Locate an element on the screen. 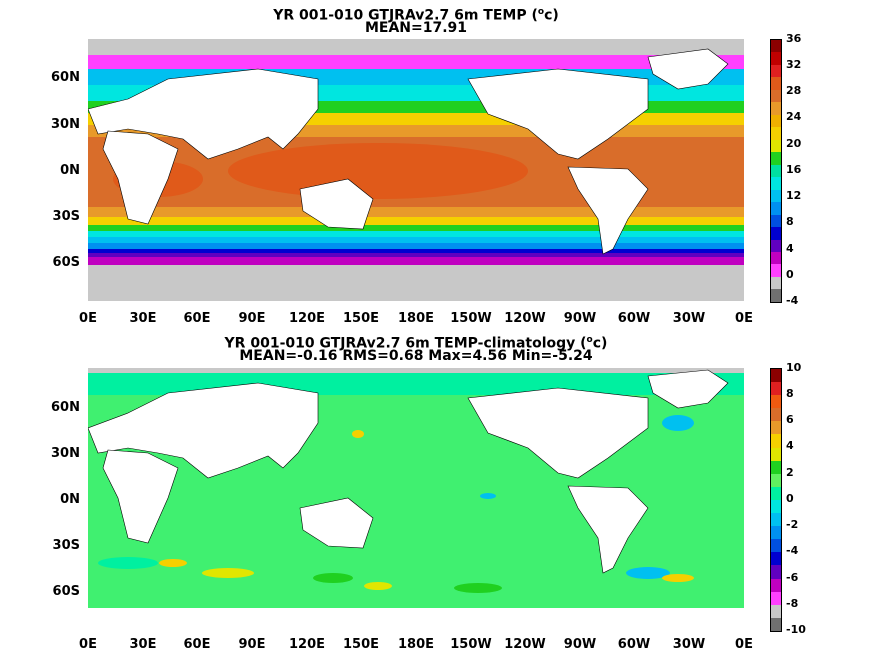  lon-label: 60E is located at coordinates (197, 644).